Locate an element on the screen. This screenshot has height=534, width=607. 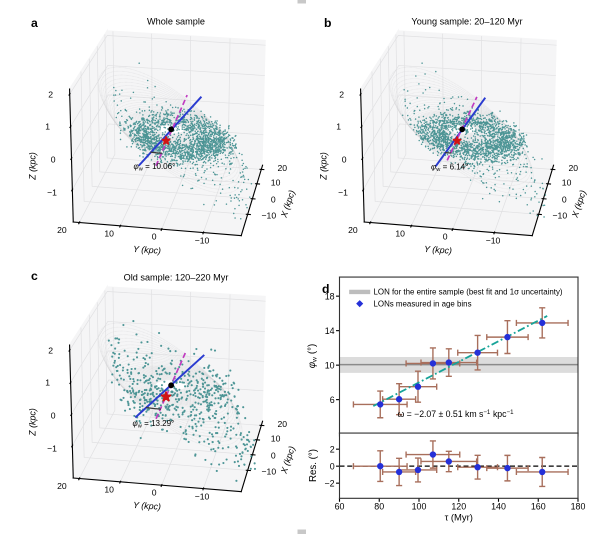
svg-text: Res. (°) is located at coordinates (313, 465).